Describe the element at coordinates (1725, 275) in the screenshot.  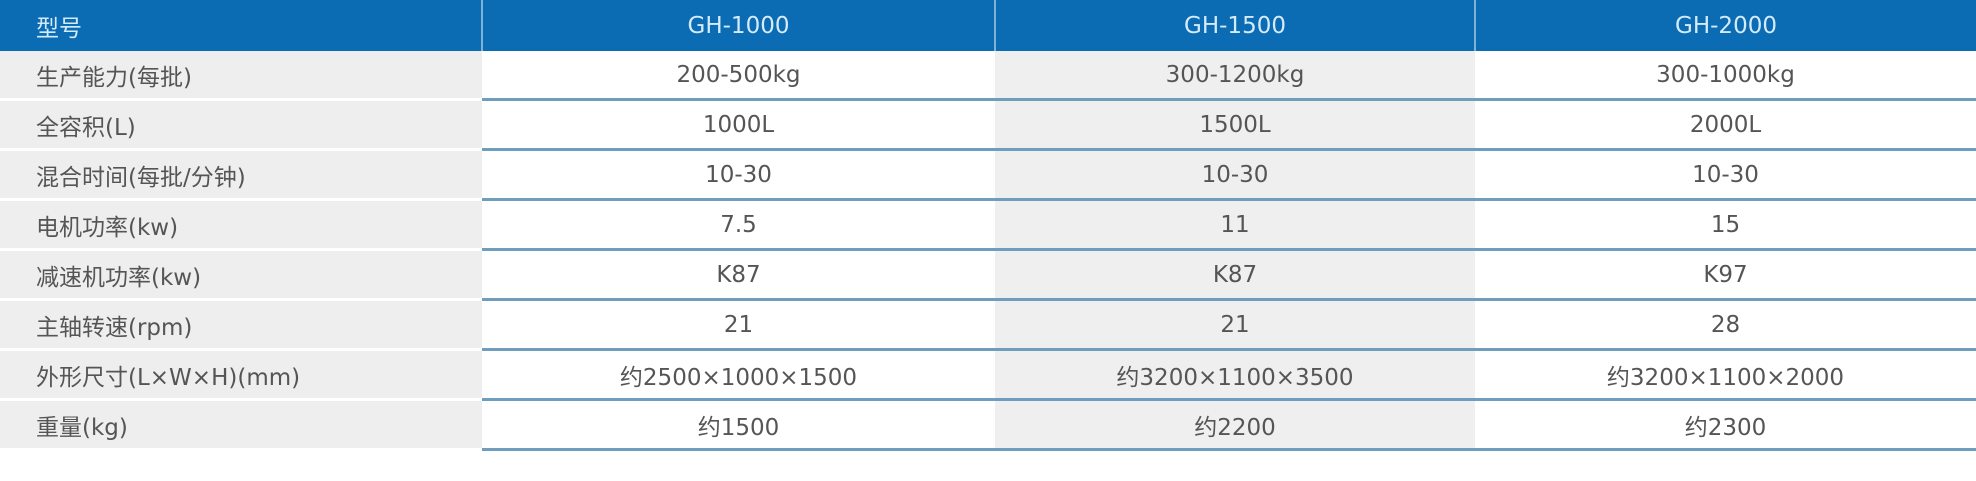
I see `spec-value: K97` at that location.